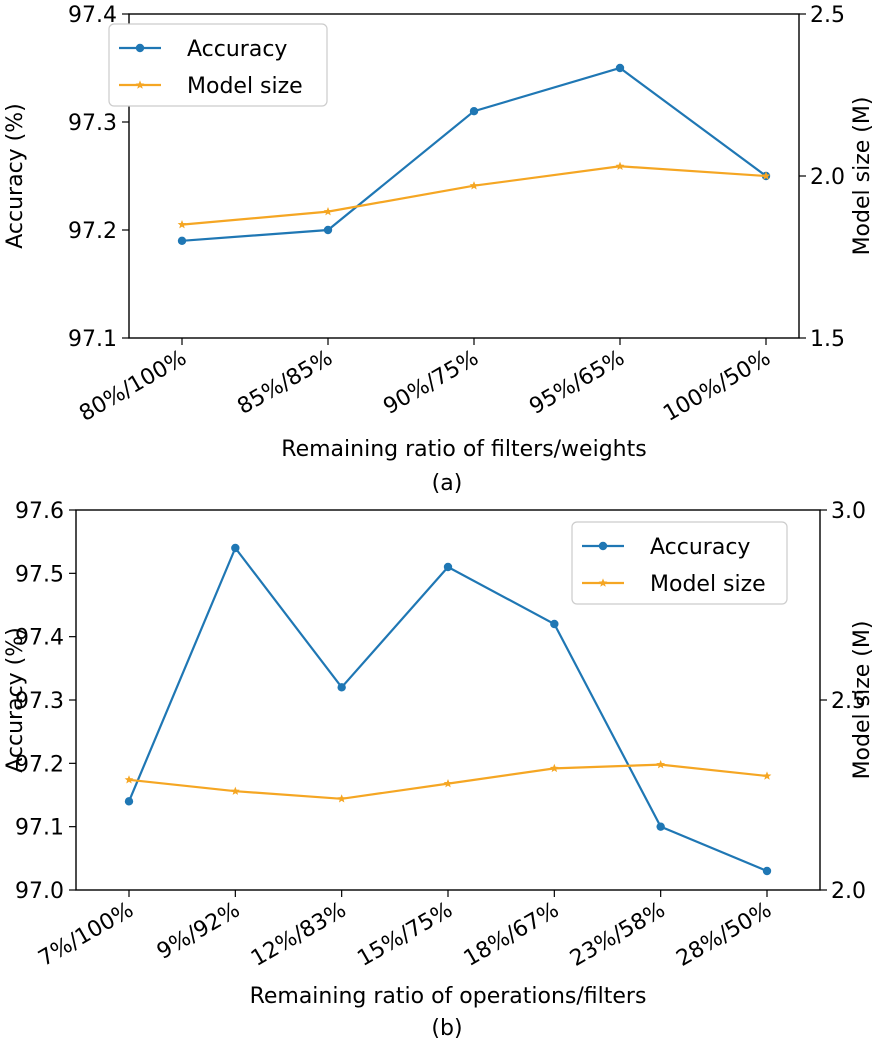  What do you see at coordinates (447, 483) in the screenshot?
I see `subplot-caption: (a)` at bounding box center [447, 483].